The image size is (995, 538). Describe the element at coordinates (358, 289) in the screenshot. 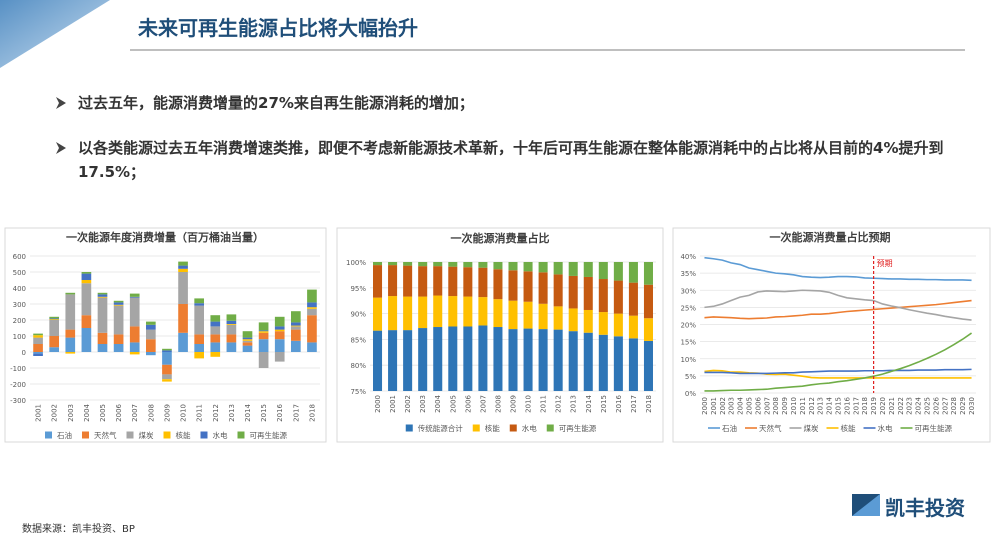

I see `y-tick-label: 95%` at that location.